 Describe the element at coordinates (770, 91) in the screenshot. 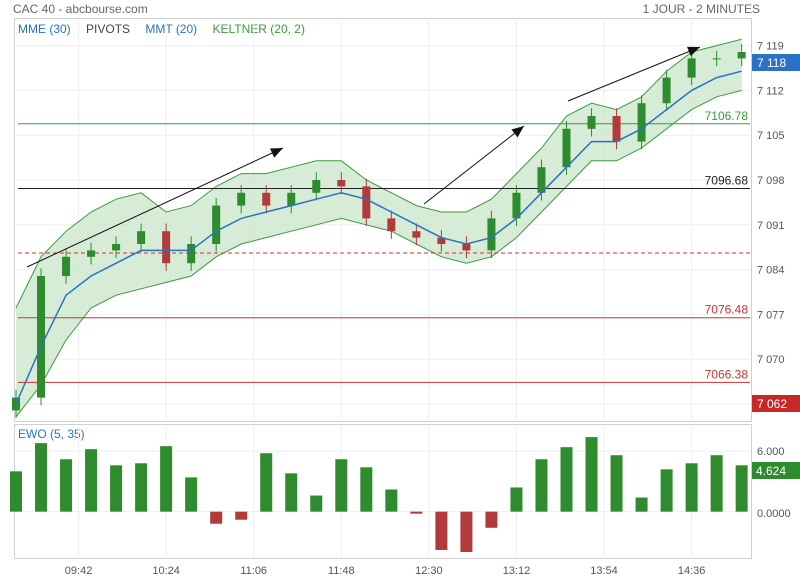

I see `y-tick-label: 7 112` at that location.